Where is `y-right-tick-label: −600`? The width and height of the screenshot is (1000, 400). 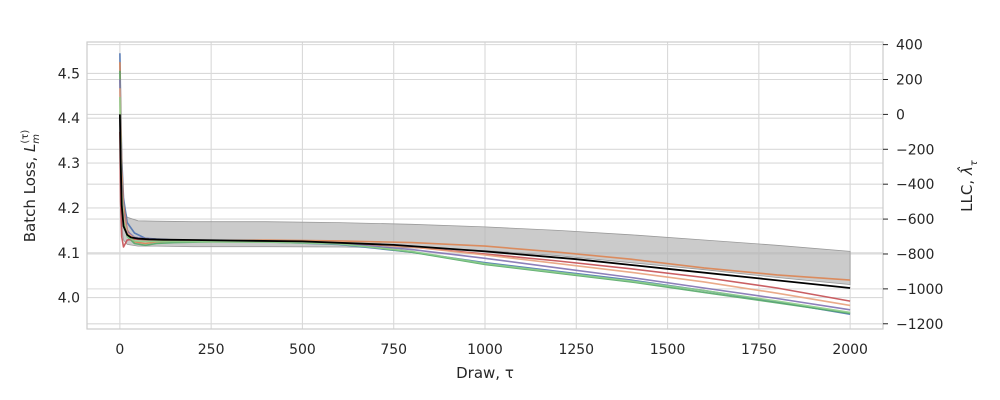
y-right-tick-label: −600 is located at coordinates (915, 220).